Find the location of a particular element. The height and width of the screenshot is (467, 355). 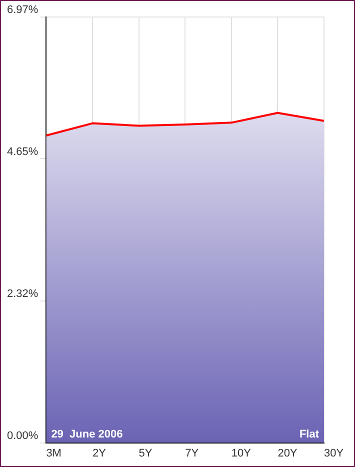

x-tick-label: 30Y is located at coordinates (334, 453).